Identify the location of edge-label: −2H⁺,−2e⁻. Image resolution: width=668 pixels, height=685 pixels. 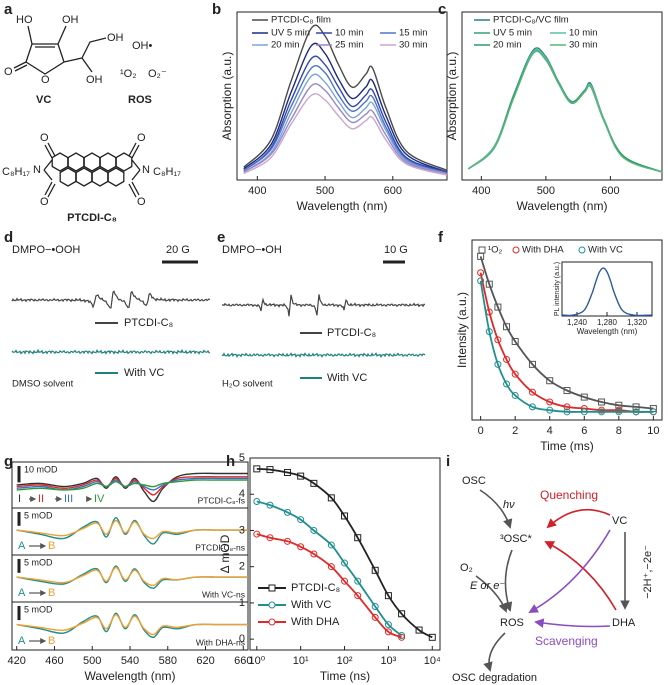
(648, 572).